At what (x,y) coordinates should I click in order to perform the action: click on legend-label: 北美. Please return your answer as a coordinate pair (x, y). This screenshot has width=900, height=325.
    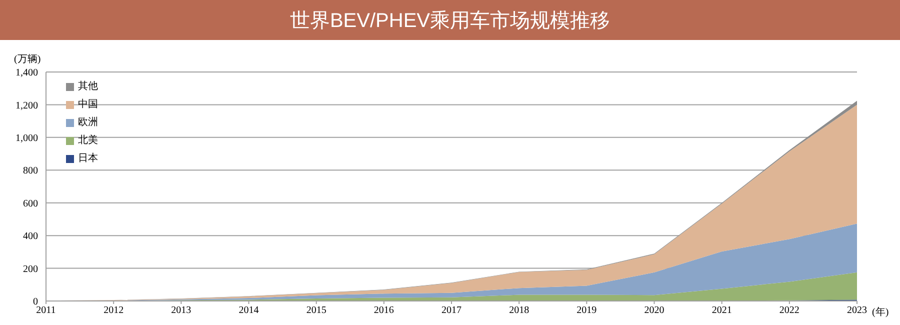
    Looking at the image, I should click on (88, 141).